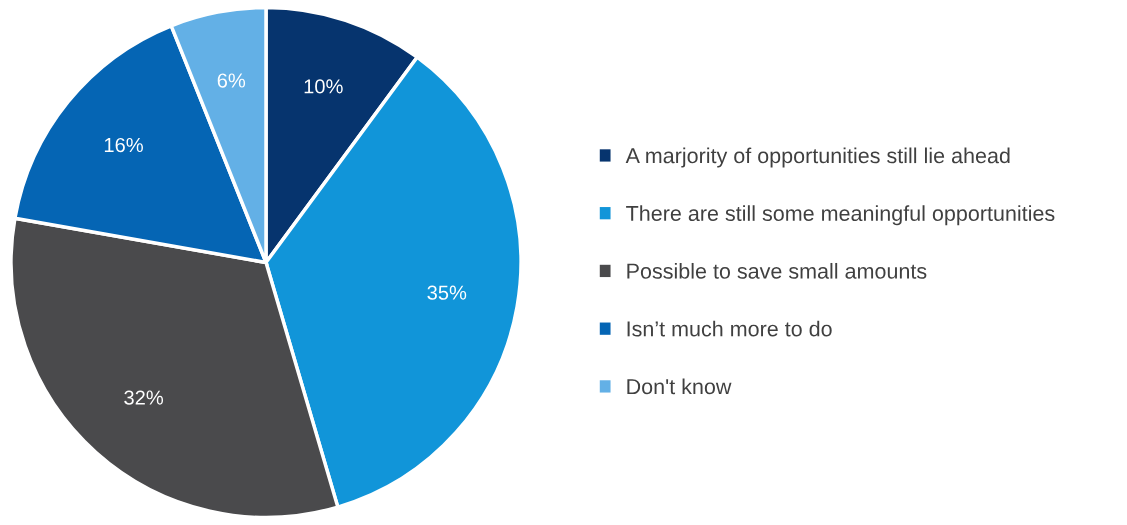 This screenshot has width=1127, height=525. I want to click on data-label: 35%, so click(447, 292).